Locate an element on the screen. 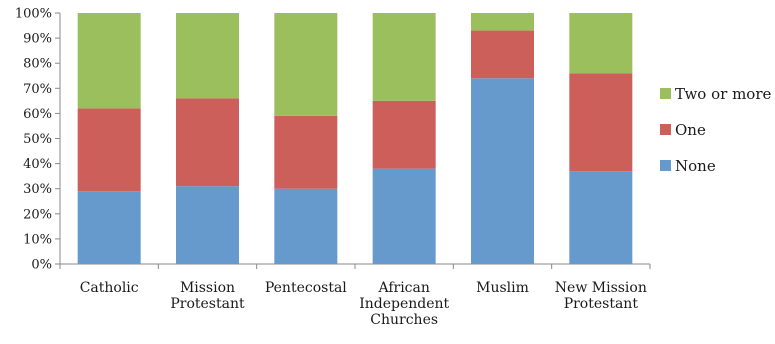  y-tick-label: 100% is located at coordinates (33, 14).